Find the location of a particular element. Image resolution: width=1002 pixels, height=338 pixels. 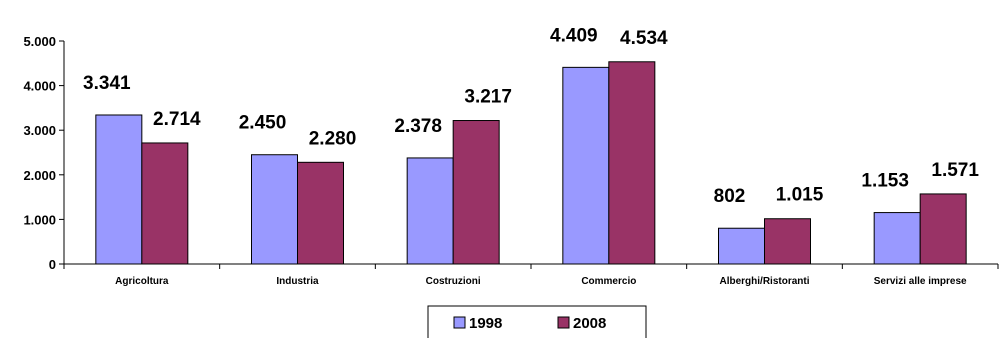

data-label: 2.378 is located at coordinates (418, 126).